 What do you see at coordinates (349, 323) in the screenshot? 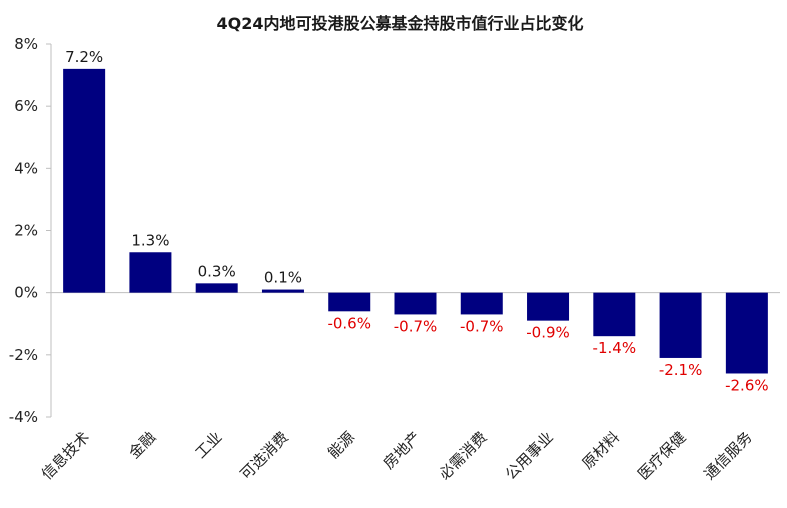
I see `data-label: -0.6%` at bounding box center [349, 323].